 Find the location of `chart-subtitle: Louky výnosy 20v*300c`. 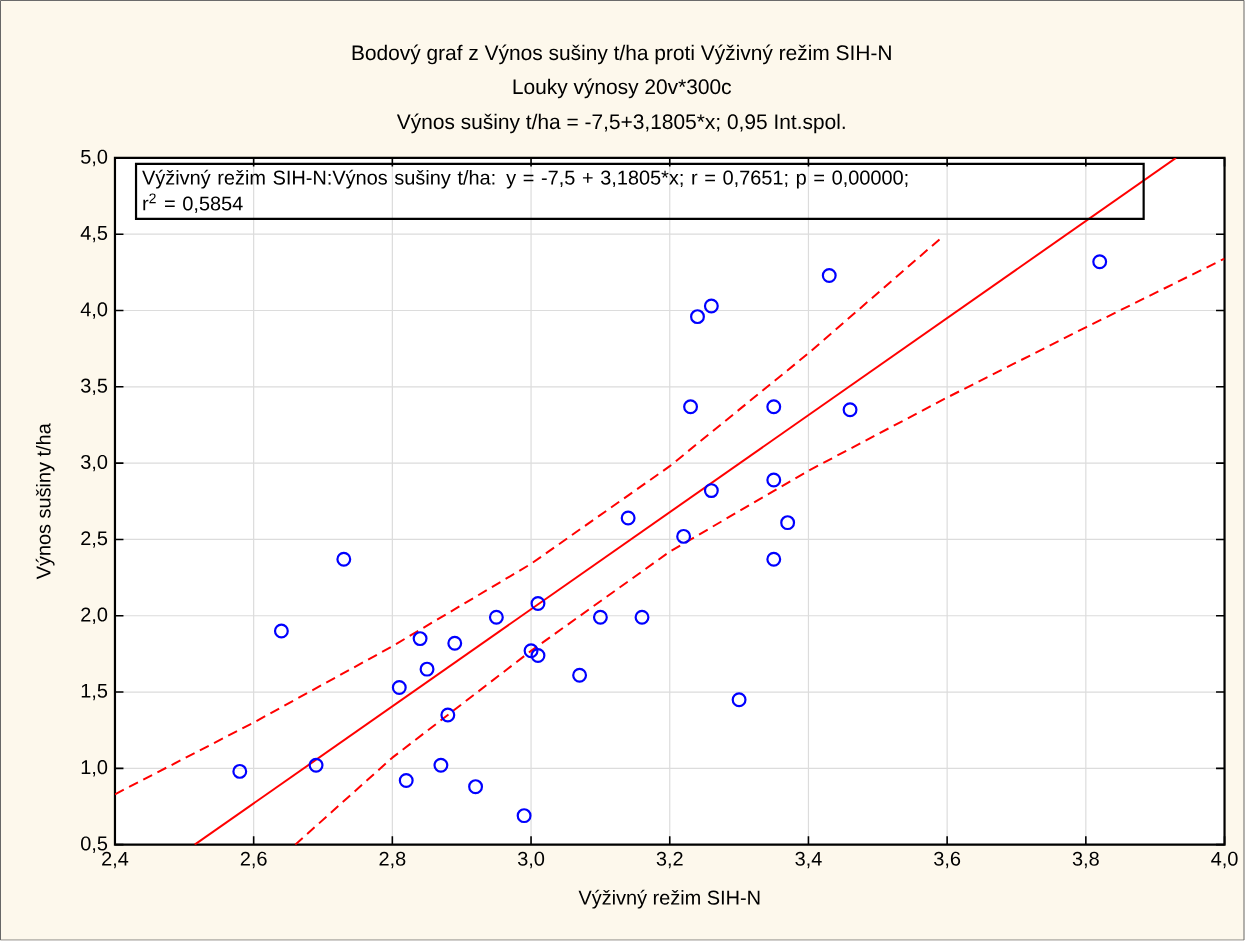

chart-subtitle: Louky výnosy 20v*300c is located at coordinates (622, 88).